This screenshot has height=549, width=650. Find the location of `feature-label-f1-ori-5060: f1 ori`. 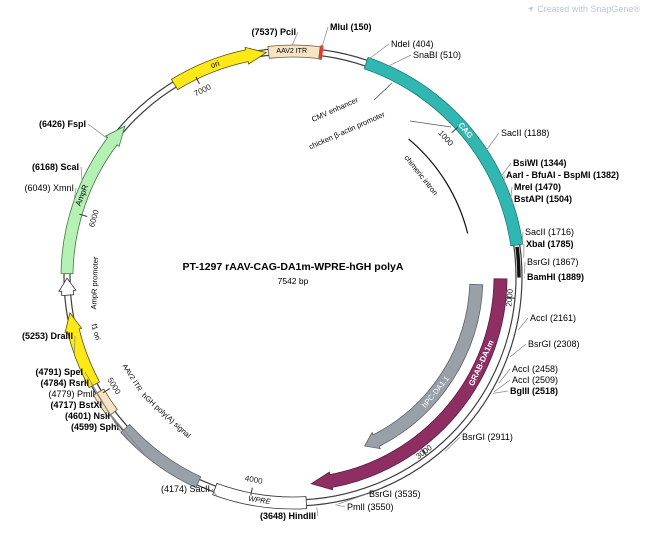

feature-label-f1-ori-5060: f1 ori is located at coordinates (95, 332).